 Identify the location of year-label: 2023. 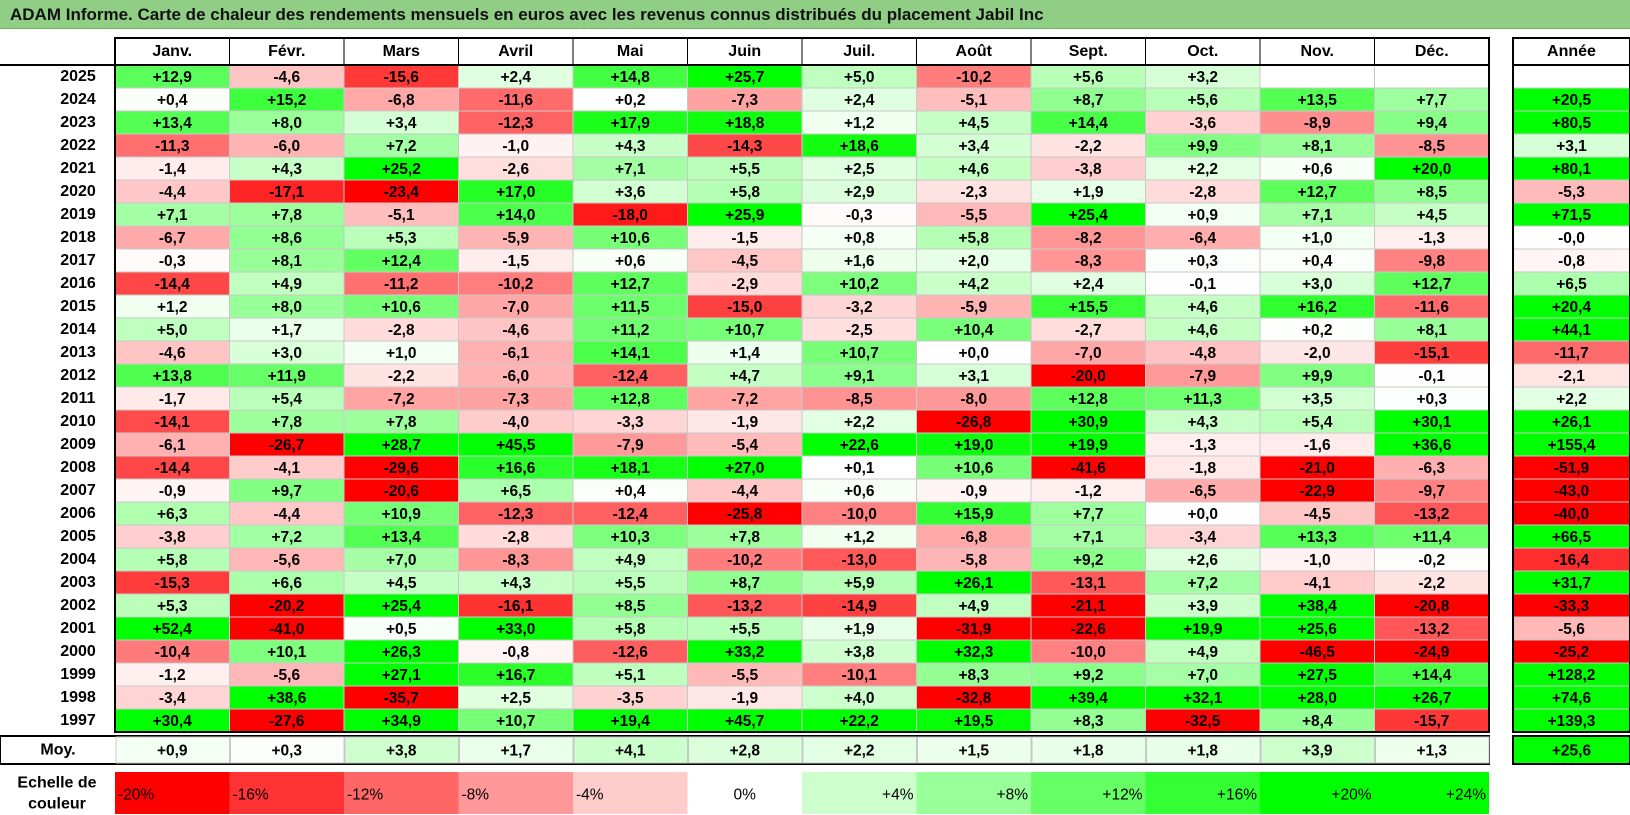
(78, 122).